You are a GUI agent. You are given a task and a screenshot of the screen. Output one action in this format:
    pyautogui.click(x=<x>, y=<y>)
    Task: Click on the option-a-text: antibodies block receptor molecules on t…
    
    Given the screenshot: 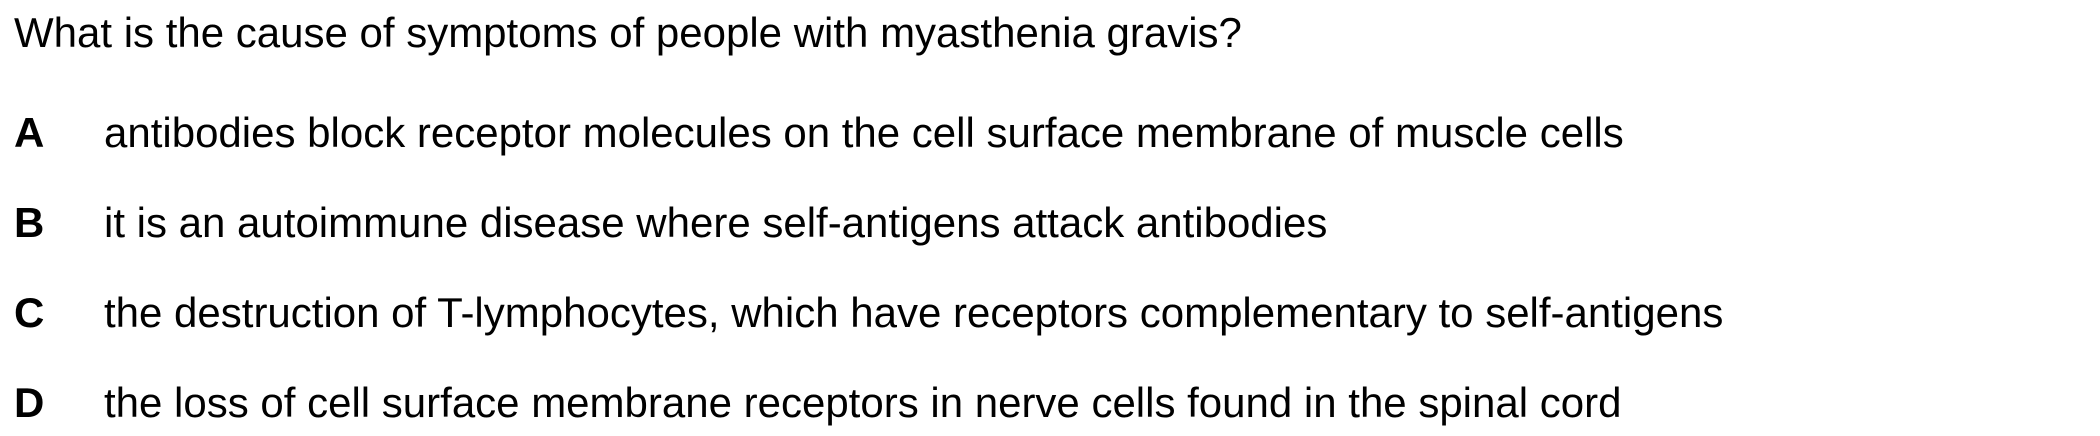 What is the action you would take?
    pyautogui.click(x=864, y=132)
    